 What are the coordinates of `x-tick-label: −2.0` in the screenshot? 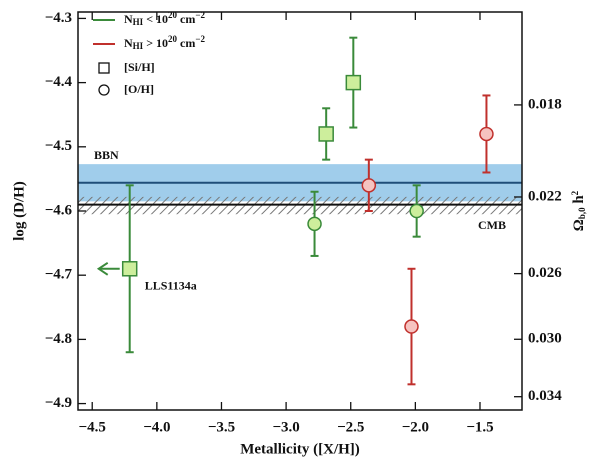 It's located at (415, 427).